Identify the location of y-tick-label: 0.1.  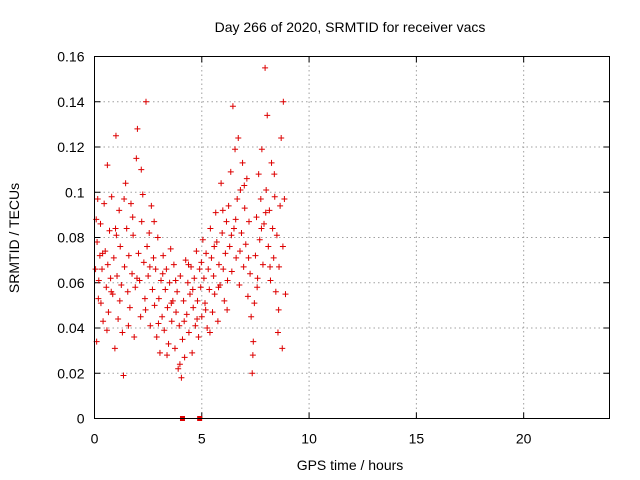
(75, 192).